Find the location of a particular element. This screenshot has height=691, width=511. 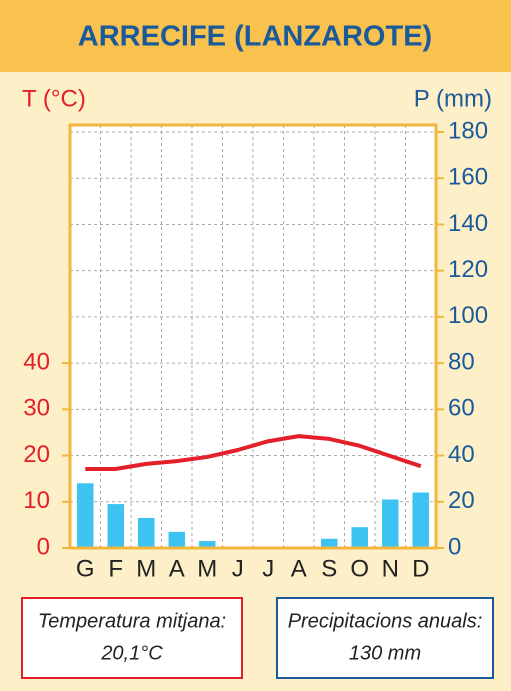

y2-tick-label: 160 is located at coordinates (468, 177).